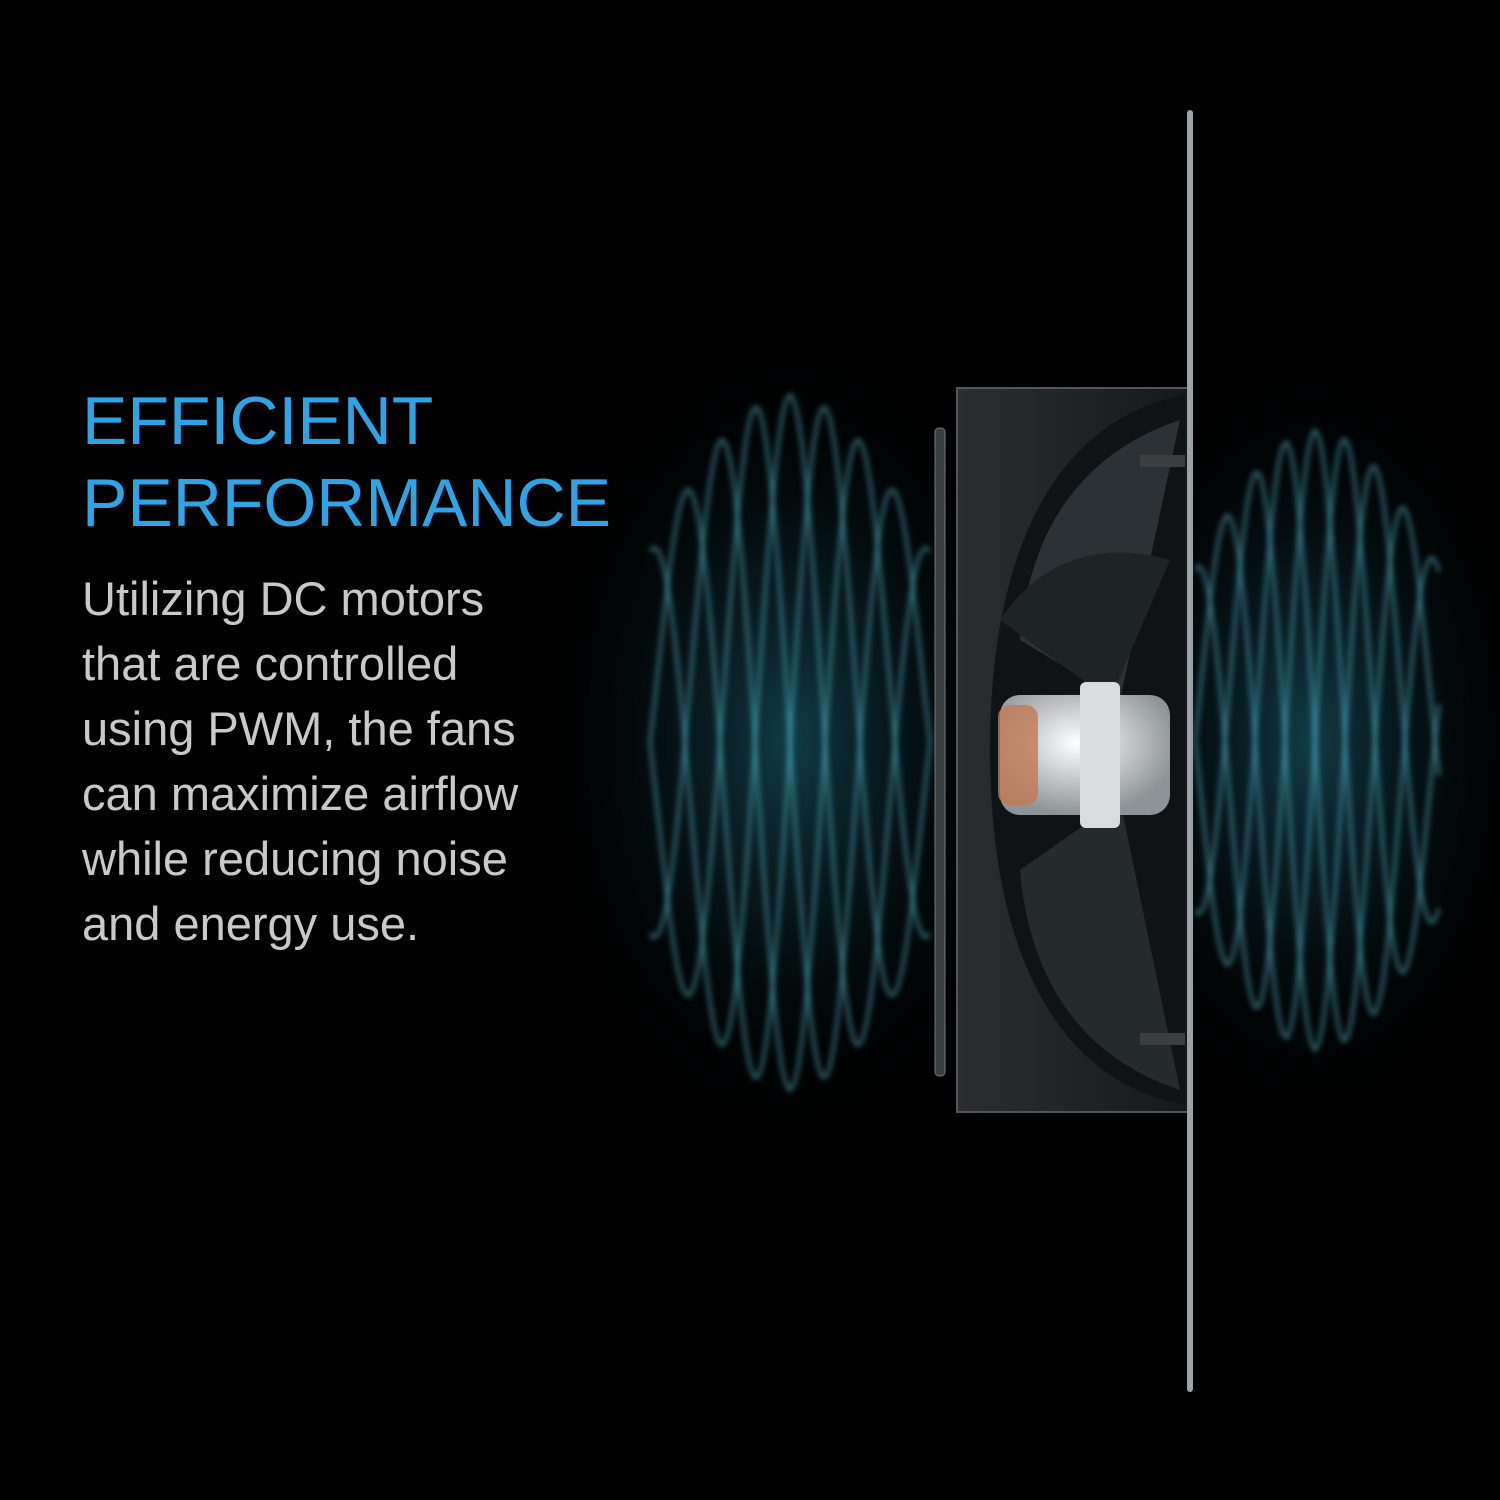 The height and width of the screenshot is (1500, 1500). Describe the element at coordinates (258, 421) in the screenshot. I see `headline-line: EFFICIENT` at that location.